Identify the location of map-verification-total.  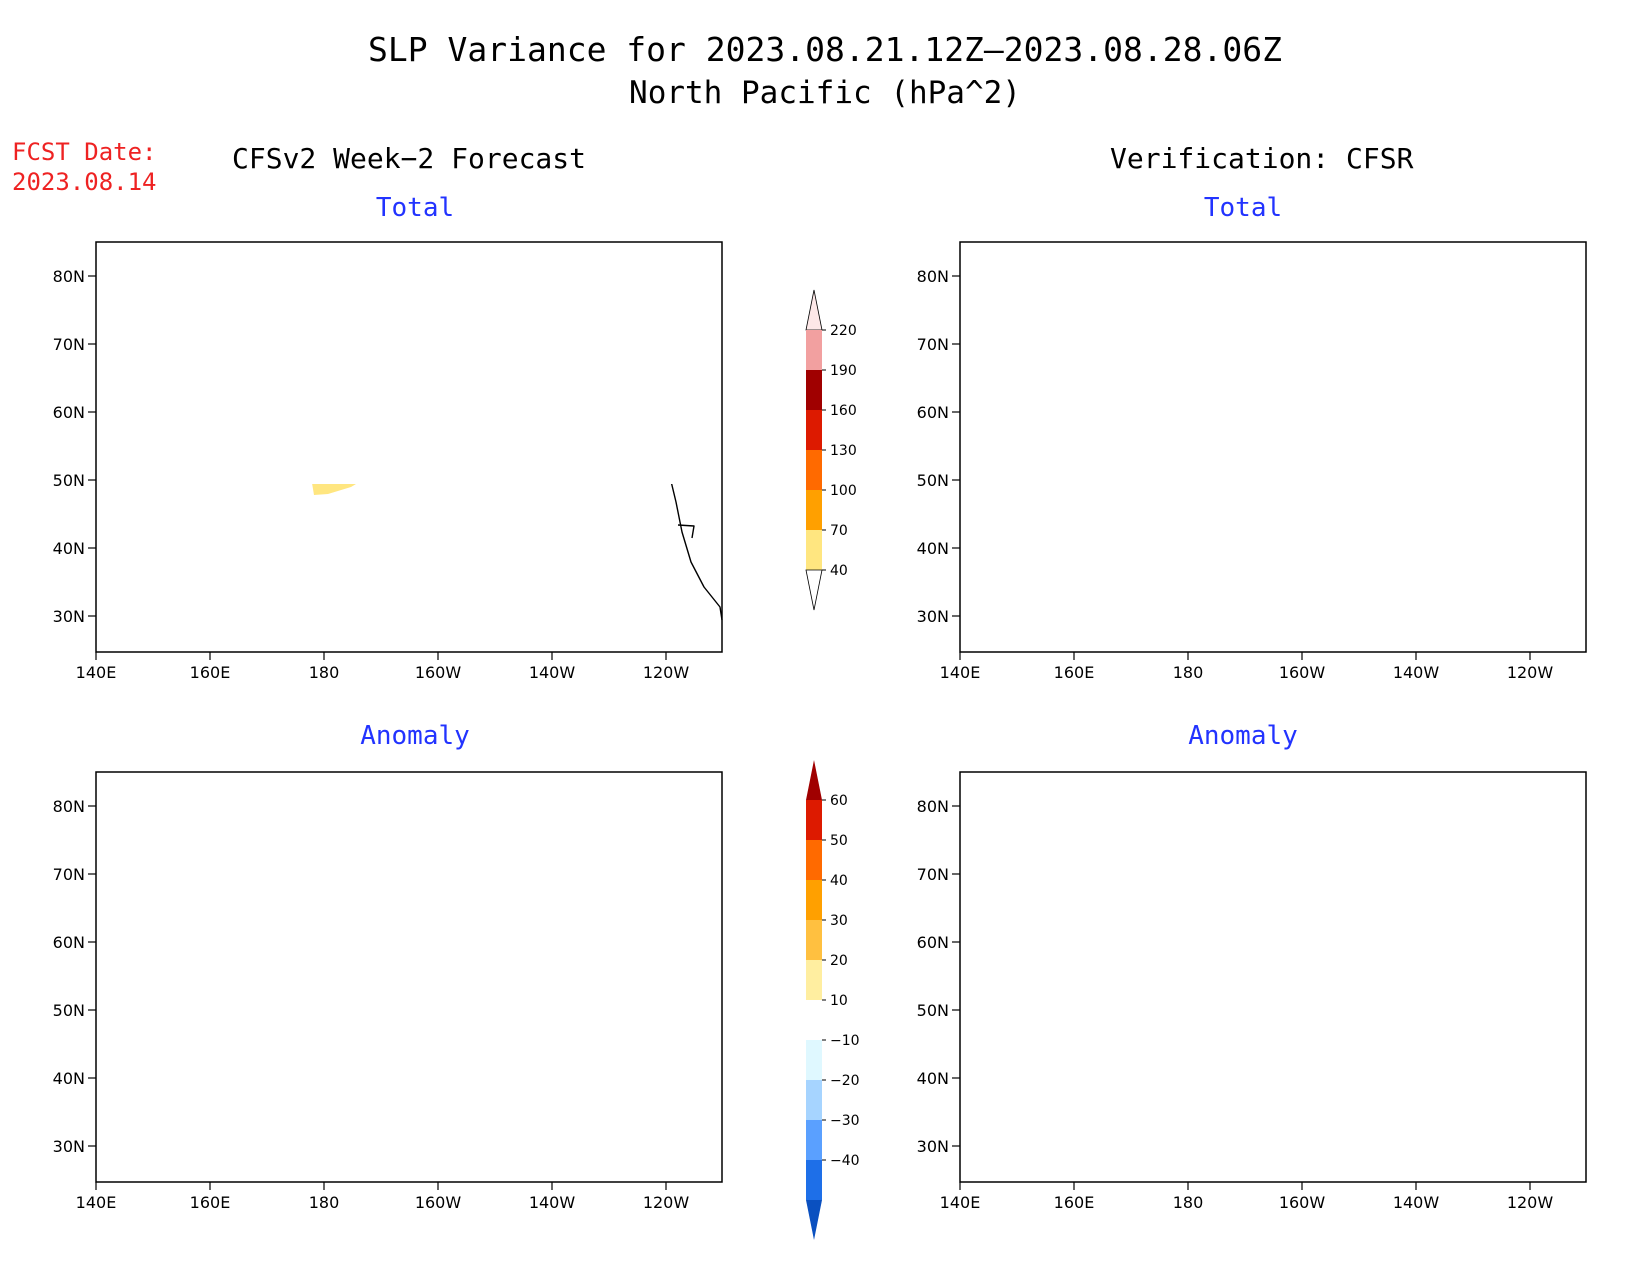
(1273, 447).